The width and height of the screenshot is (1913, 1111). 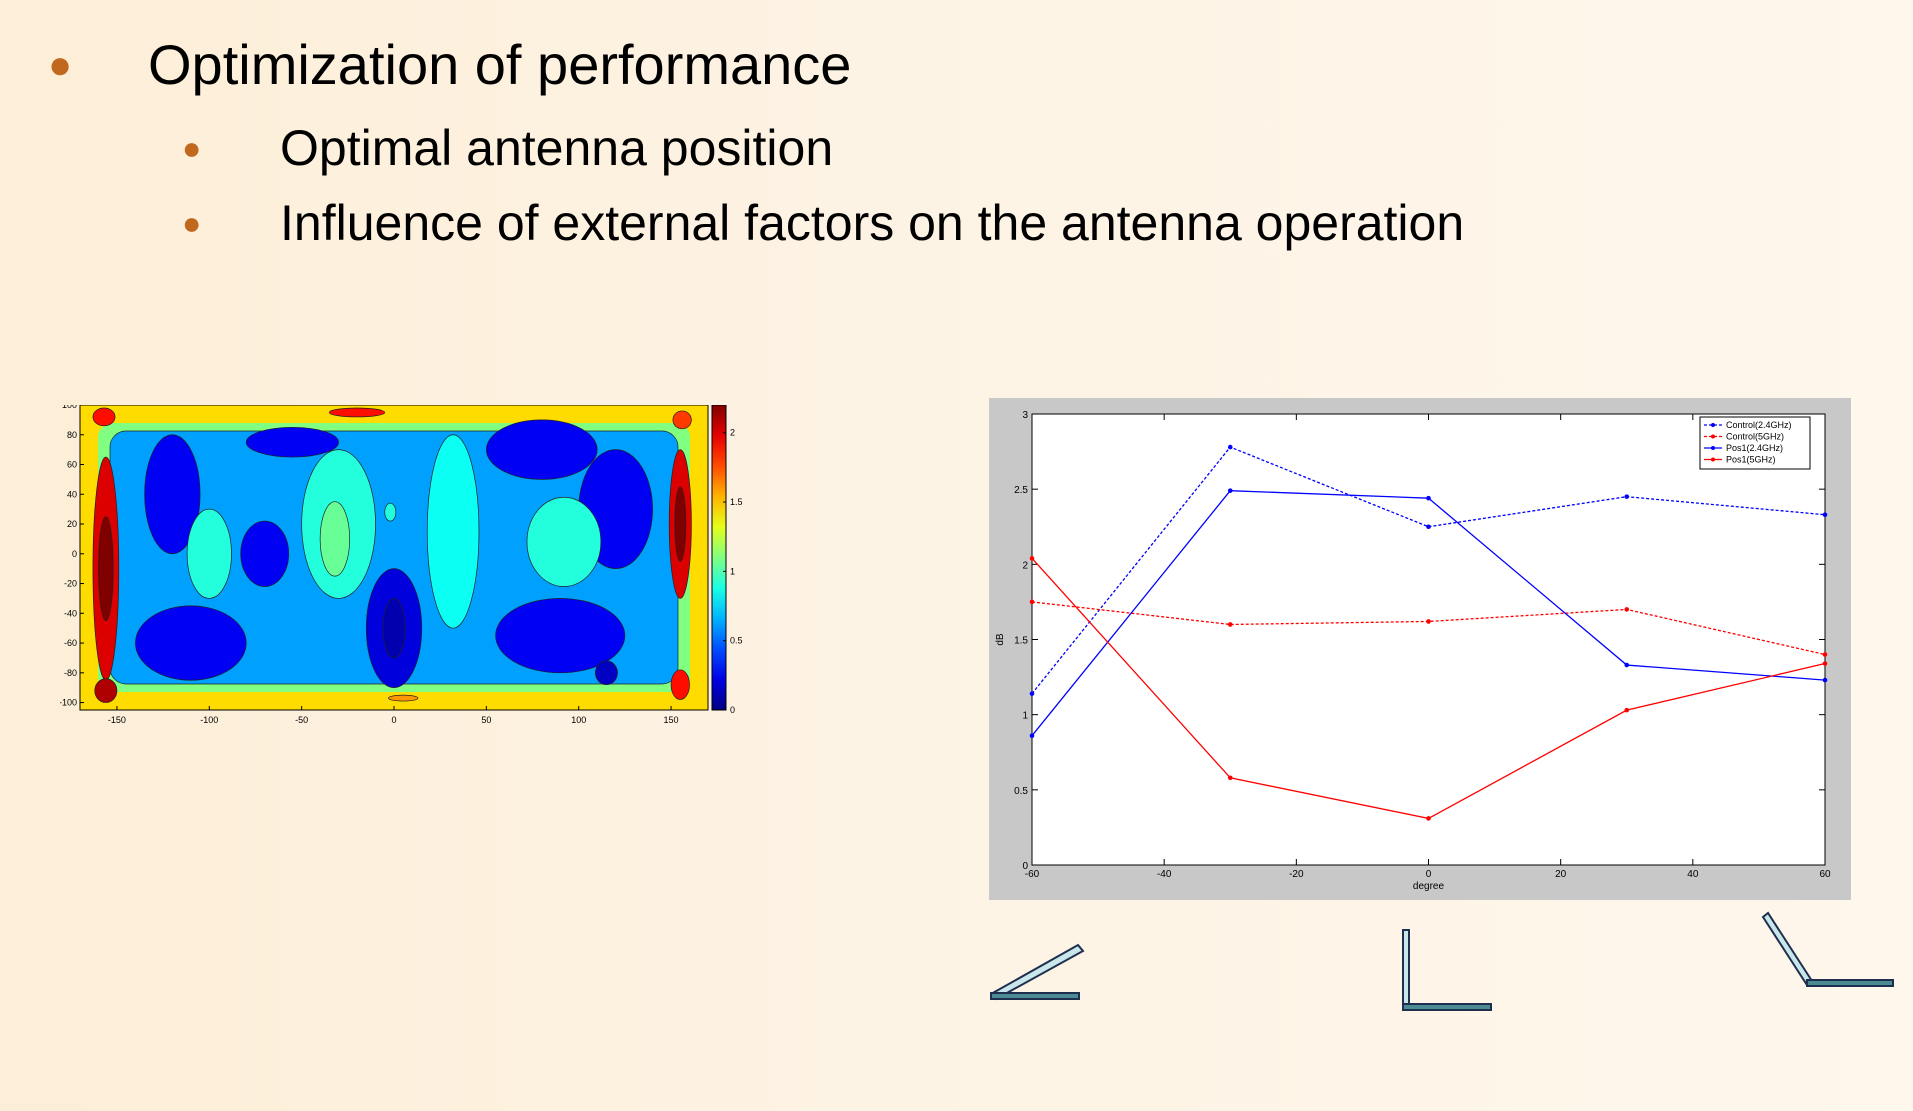 What do you see at coordinates (117, 720) in the screenshot?
I see `x-tick-label: -150` at bounding box center [117, 720].